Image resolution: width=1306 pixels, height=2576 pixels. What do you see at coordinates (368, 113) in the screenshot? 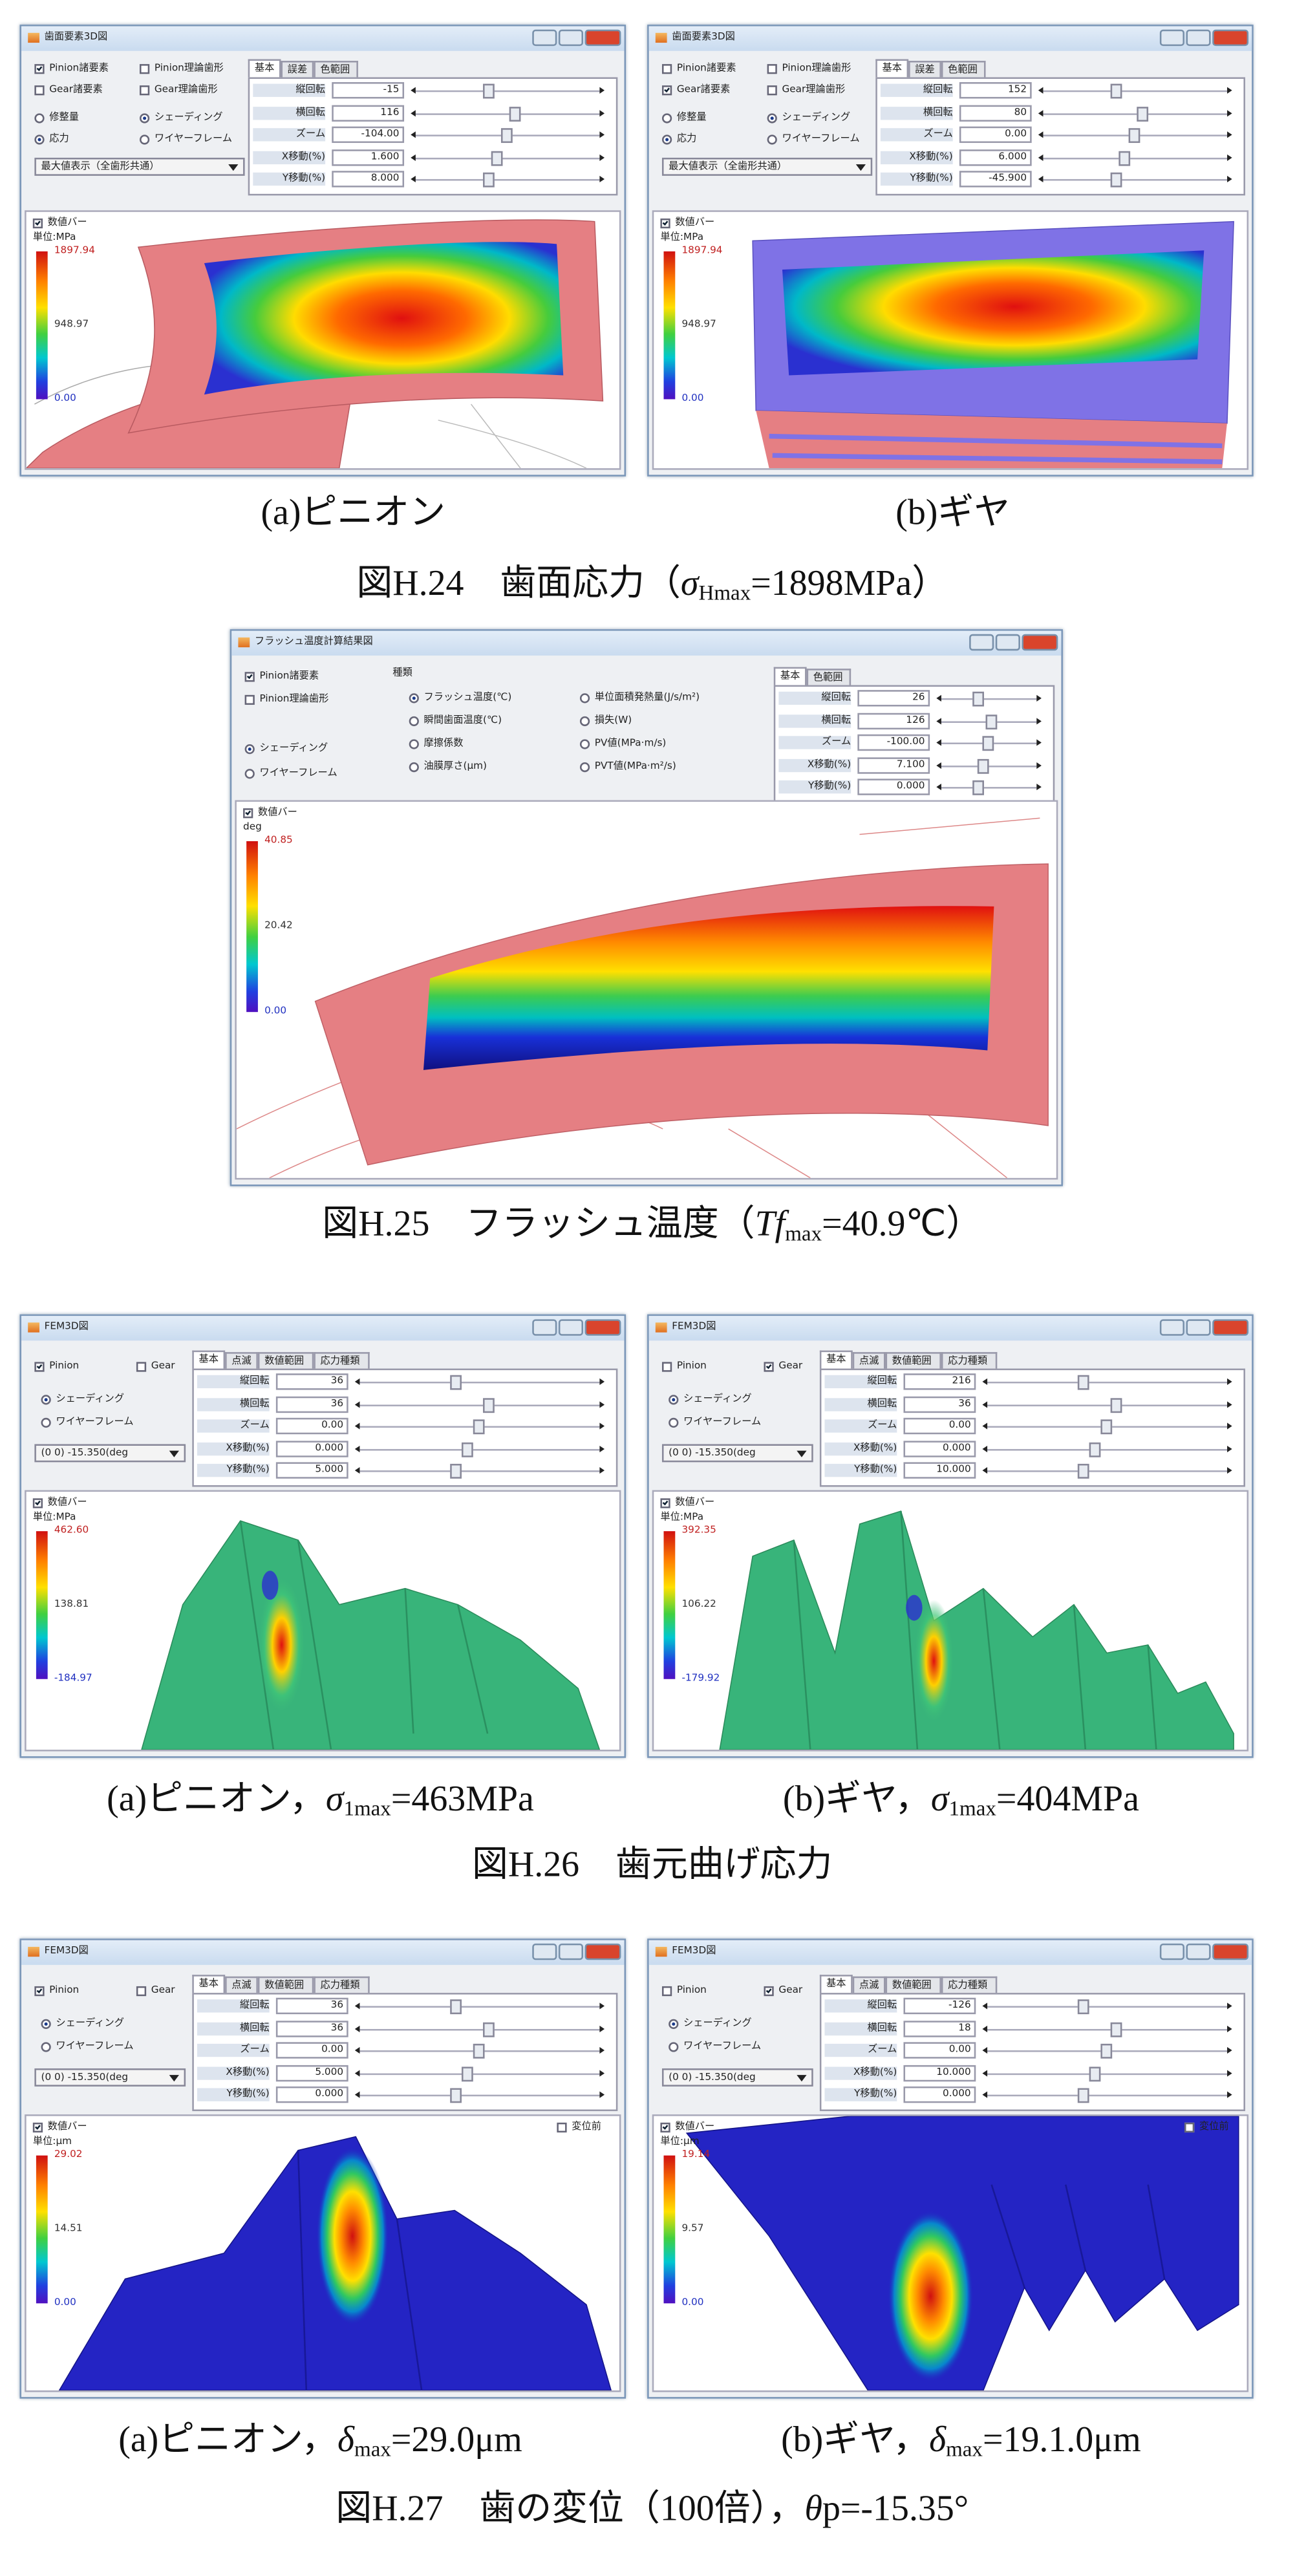
I see `param-value: 116` at bounding box center [368, 113].